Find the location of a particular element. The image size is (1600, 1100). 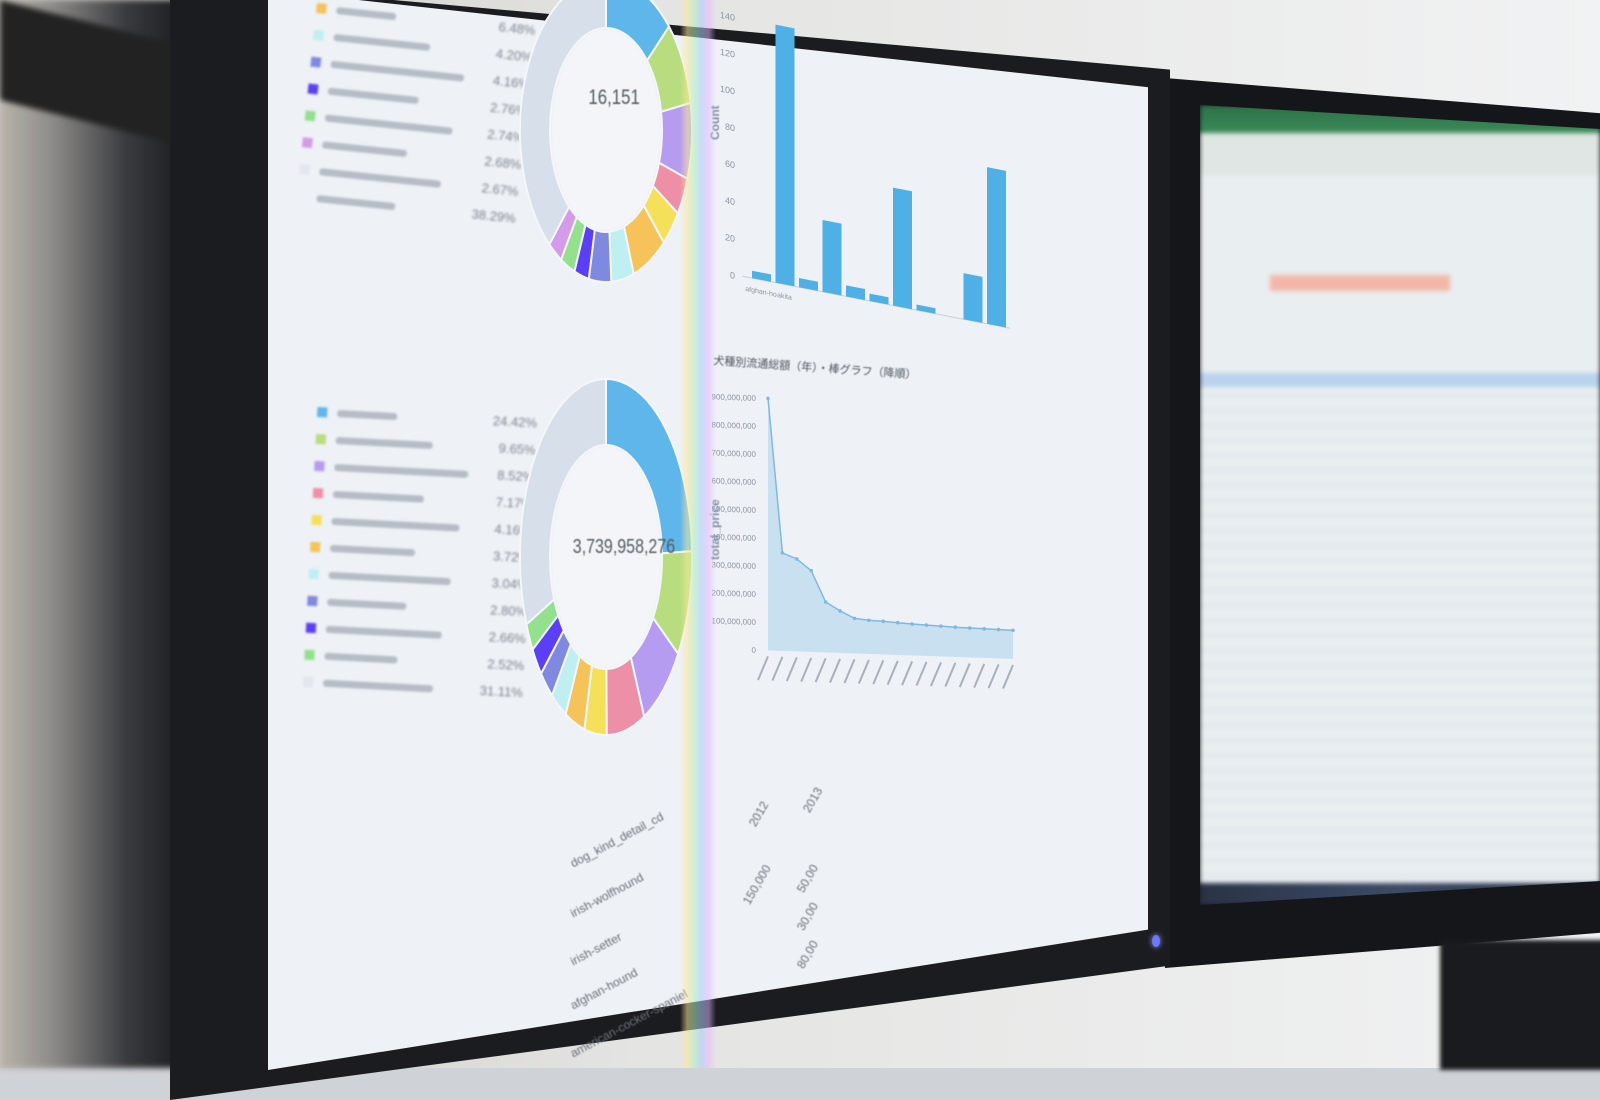

y-tick-label: 80 is located at coordinates (730, 128).